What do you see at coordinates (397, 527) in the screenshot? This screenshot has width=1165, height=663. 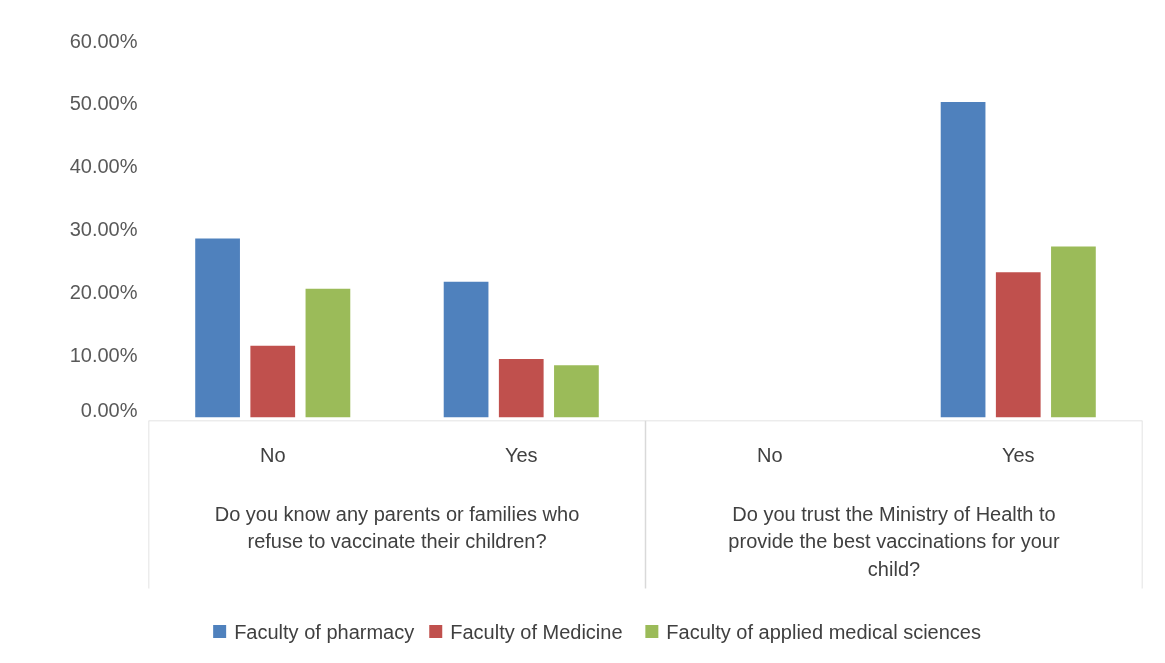 I see `text: Do you know any parents or families who refuse to vaccinate their children?` at bounding box center [397, 527].